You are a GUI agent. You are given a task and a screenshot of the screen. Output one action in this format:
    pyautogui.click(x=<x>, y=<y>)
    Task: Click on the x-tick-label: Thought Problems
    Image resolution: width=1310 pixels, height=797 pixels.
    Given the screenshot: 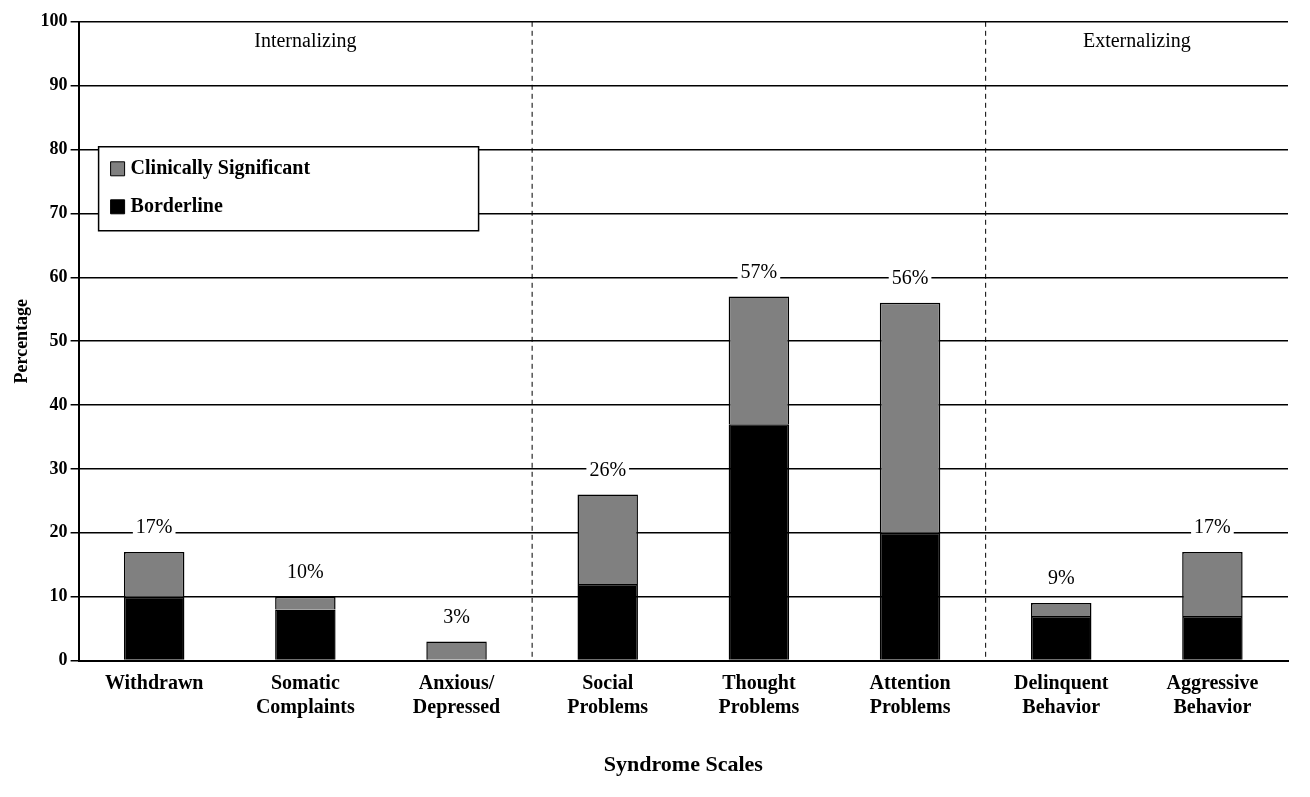 What is the action you would take?
    pyautogui.click(x=759, y=693)
    